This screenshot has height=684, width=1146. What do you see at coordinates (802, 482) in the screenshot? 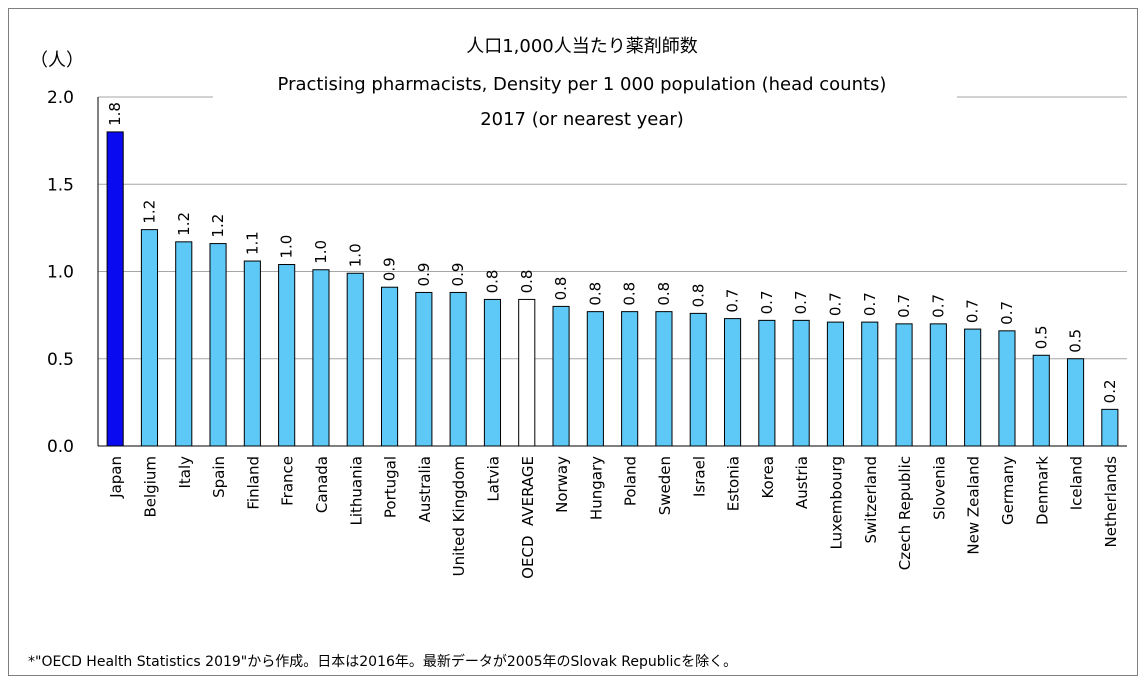
I see `x-tick-label: Austria` at bounding box center [802, 482].